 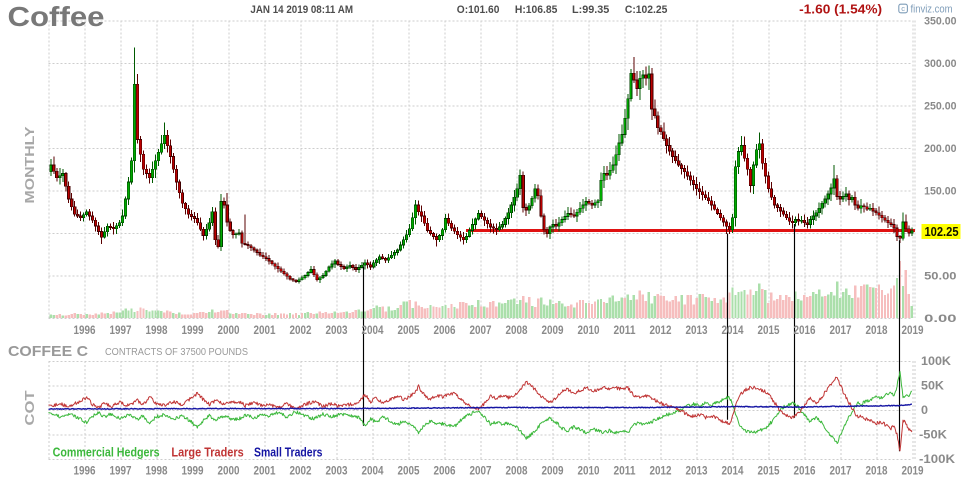 What do you see at coordinates (942, 232) in the screenshot?
I see `svg-text: 102.25` at bounding box center [942, 232].